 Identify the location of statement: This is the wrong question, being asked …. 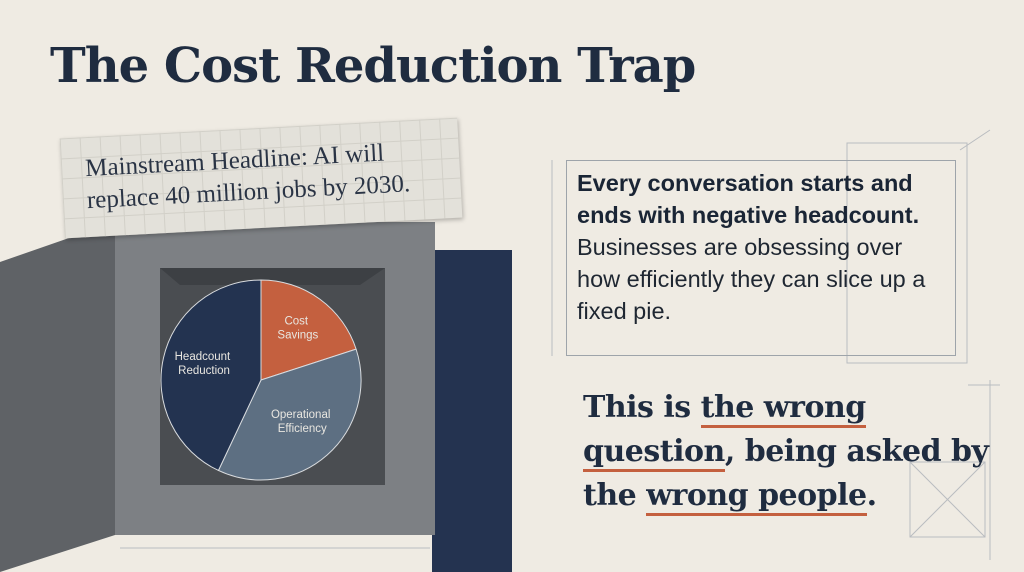
(786, 452).